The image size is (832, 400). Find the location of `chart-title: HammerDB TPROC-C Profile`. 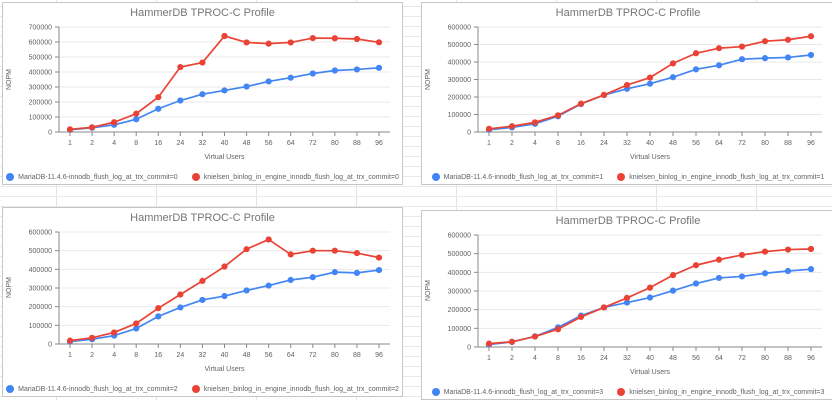

chart-title: HammerDB TPROC-C Profile is located at coordinates (628, 13).